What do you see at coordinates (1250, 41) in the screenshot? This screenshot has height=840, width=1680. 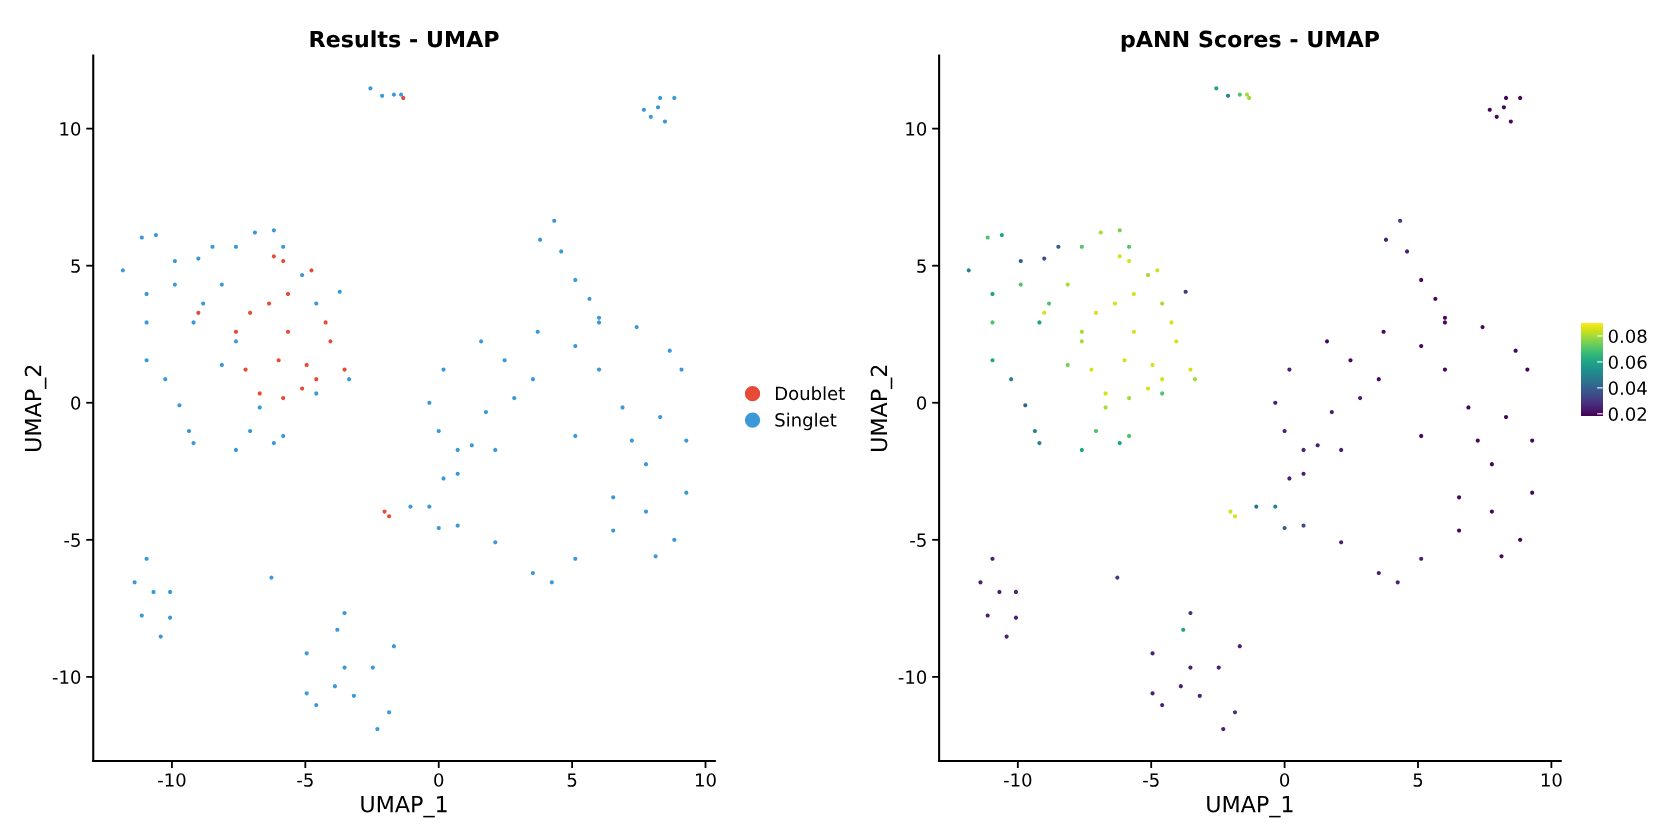 I see `chart-title: pANN Scores - UMAP` at bounding box center [1250, 41].